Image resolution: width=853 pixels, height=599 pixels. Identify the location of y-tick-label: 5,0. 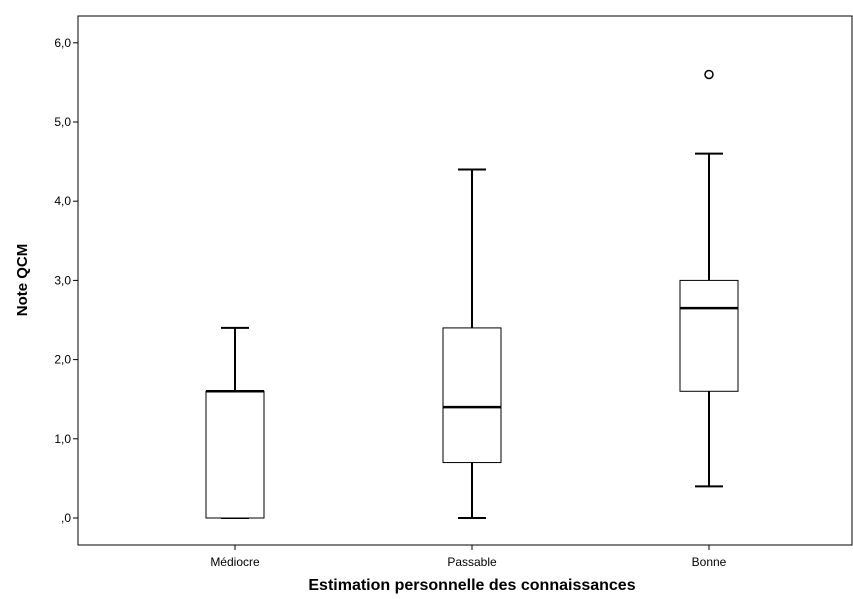
(62, 122).